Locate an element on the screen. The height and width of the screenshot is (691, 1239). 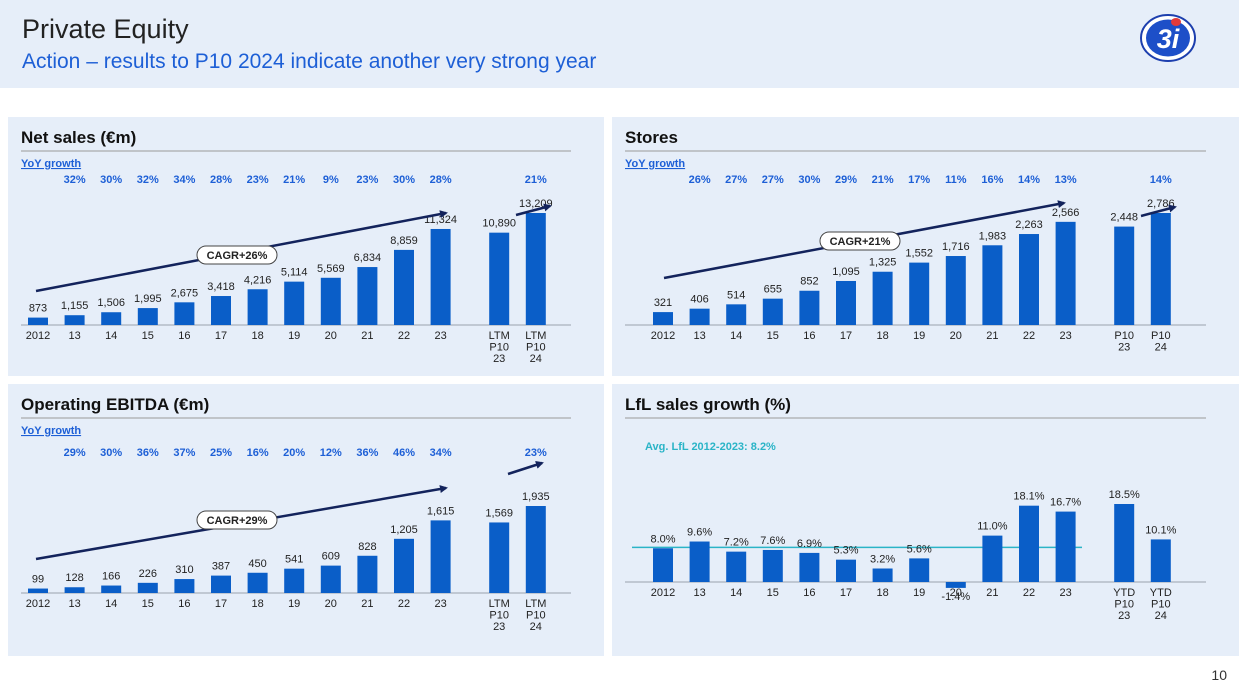
data-label: 3.2% is located at coordinates (882, 560).